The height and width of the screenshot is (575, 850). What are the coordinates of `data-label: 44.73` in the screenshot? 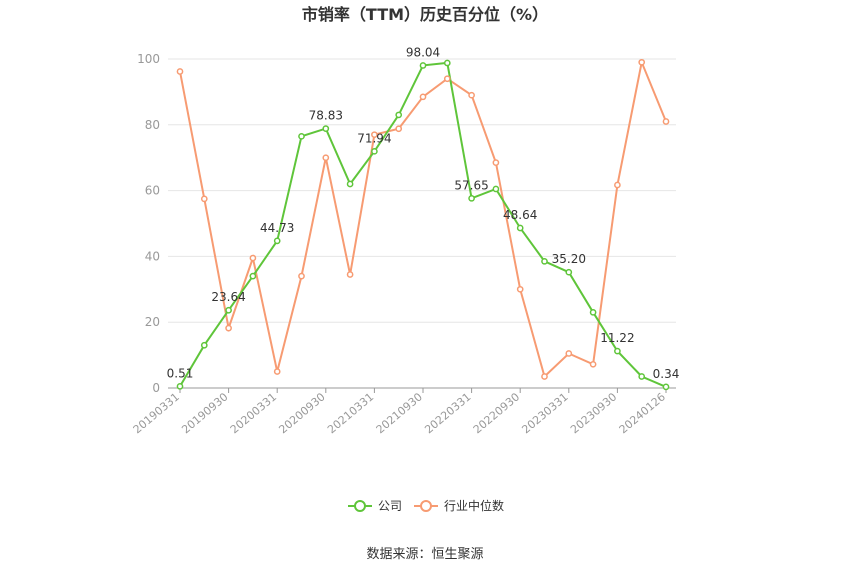 It's located at (277, 228).